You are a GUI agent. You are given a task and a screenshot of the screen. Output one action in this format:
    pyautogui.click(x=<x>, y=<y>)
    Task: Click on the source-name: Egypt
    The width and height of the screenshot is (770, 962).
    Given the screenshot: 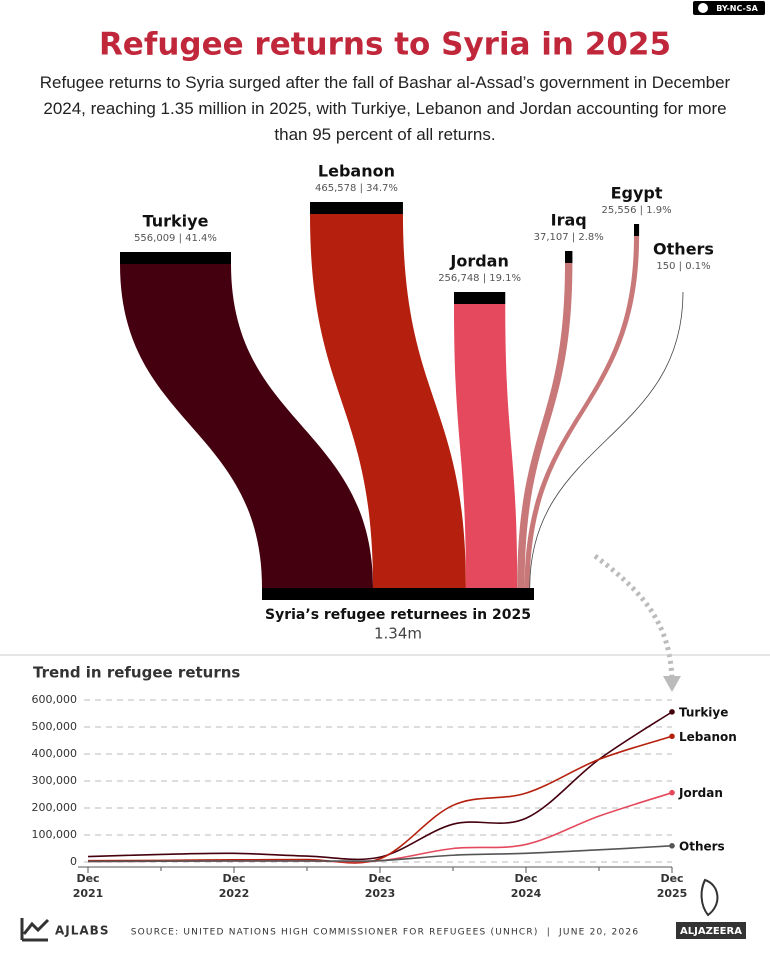 What is the action you would take?
    pyautogui.click(x=637, y=193)
    